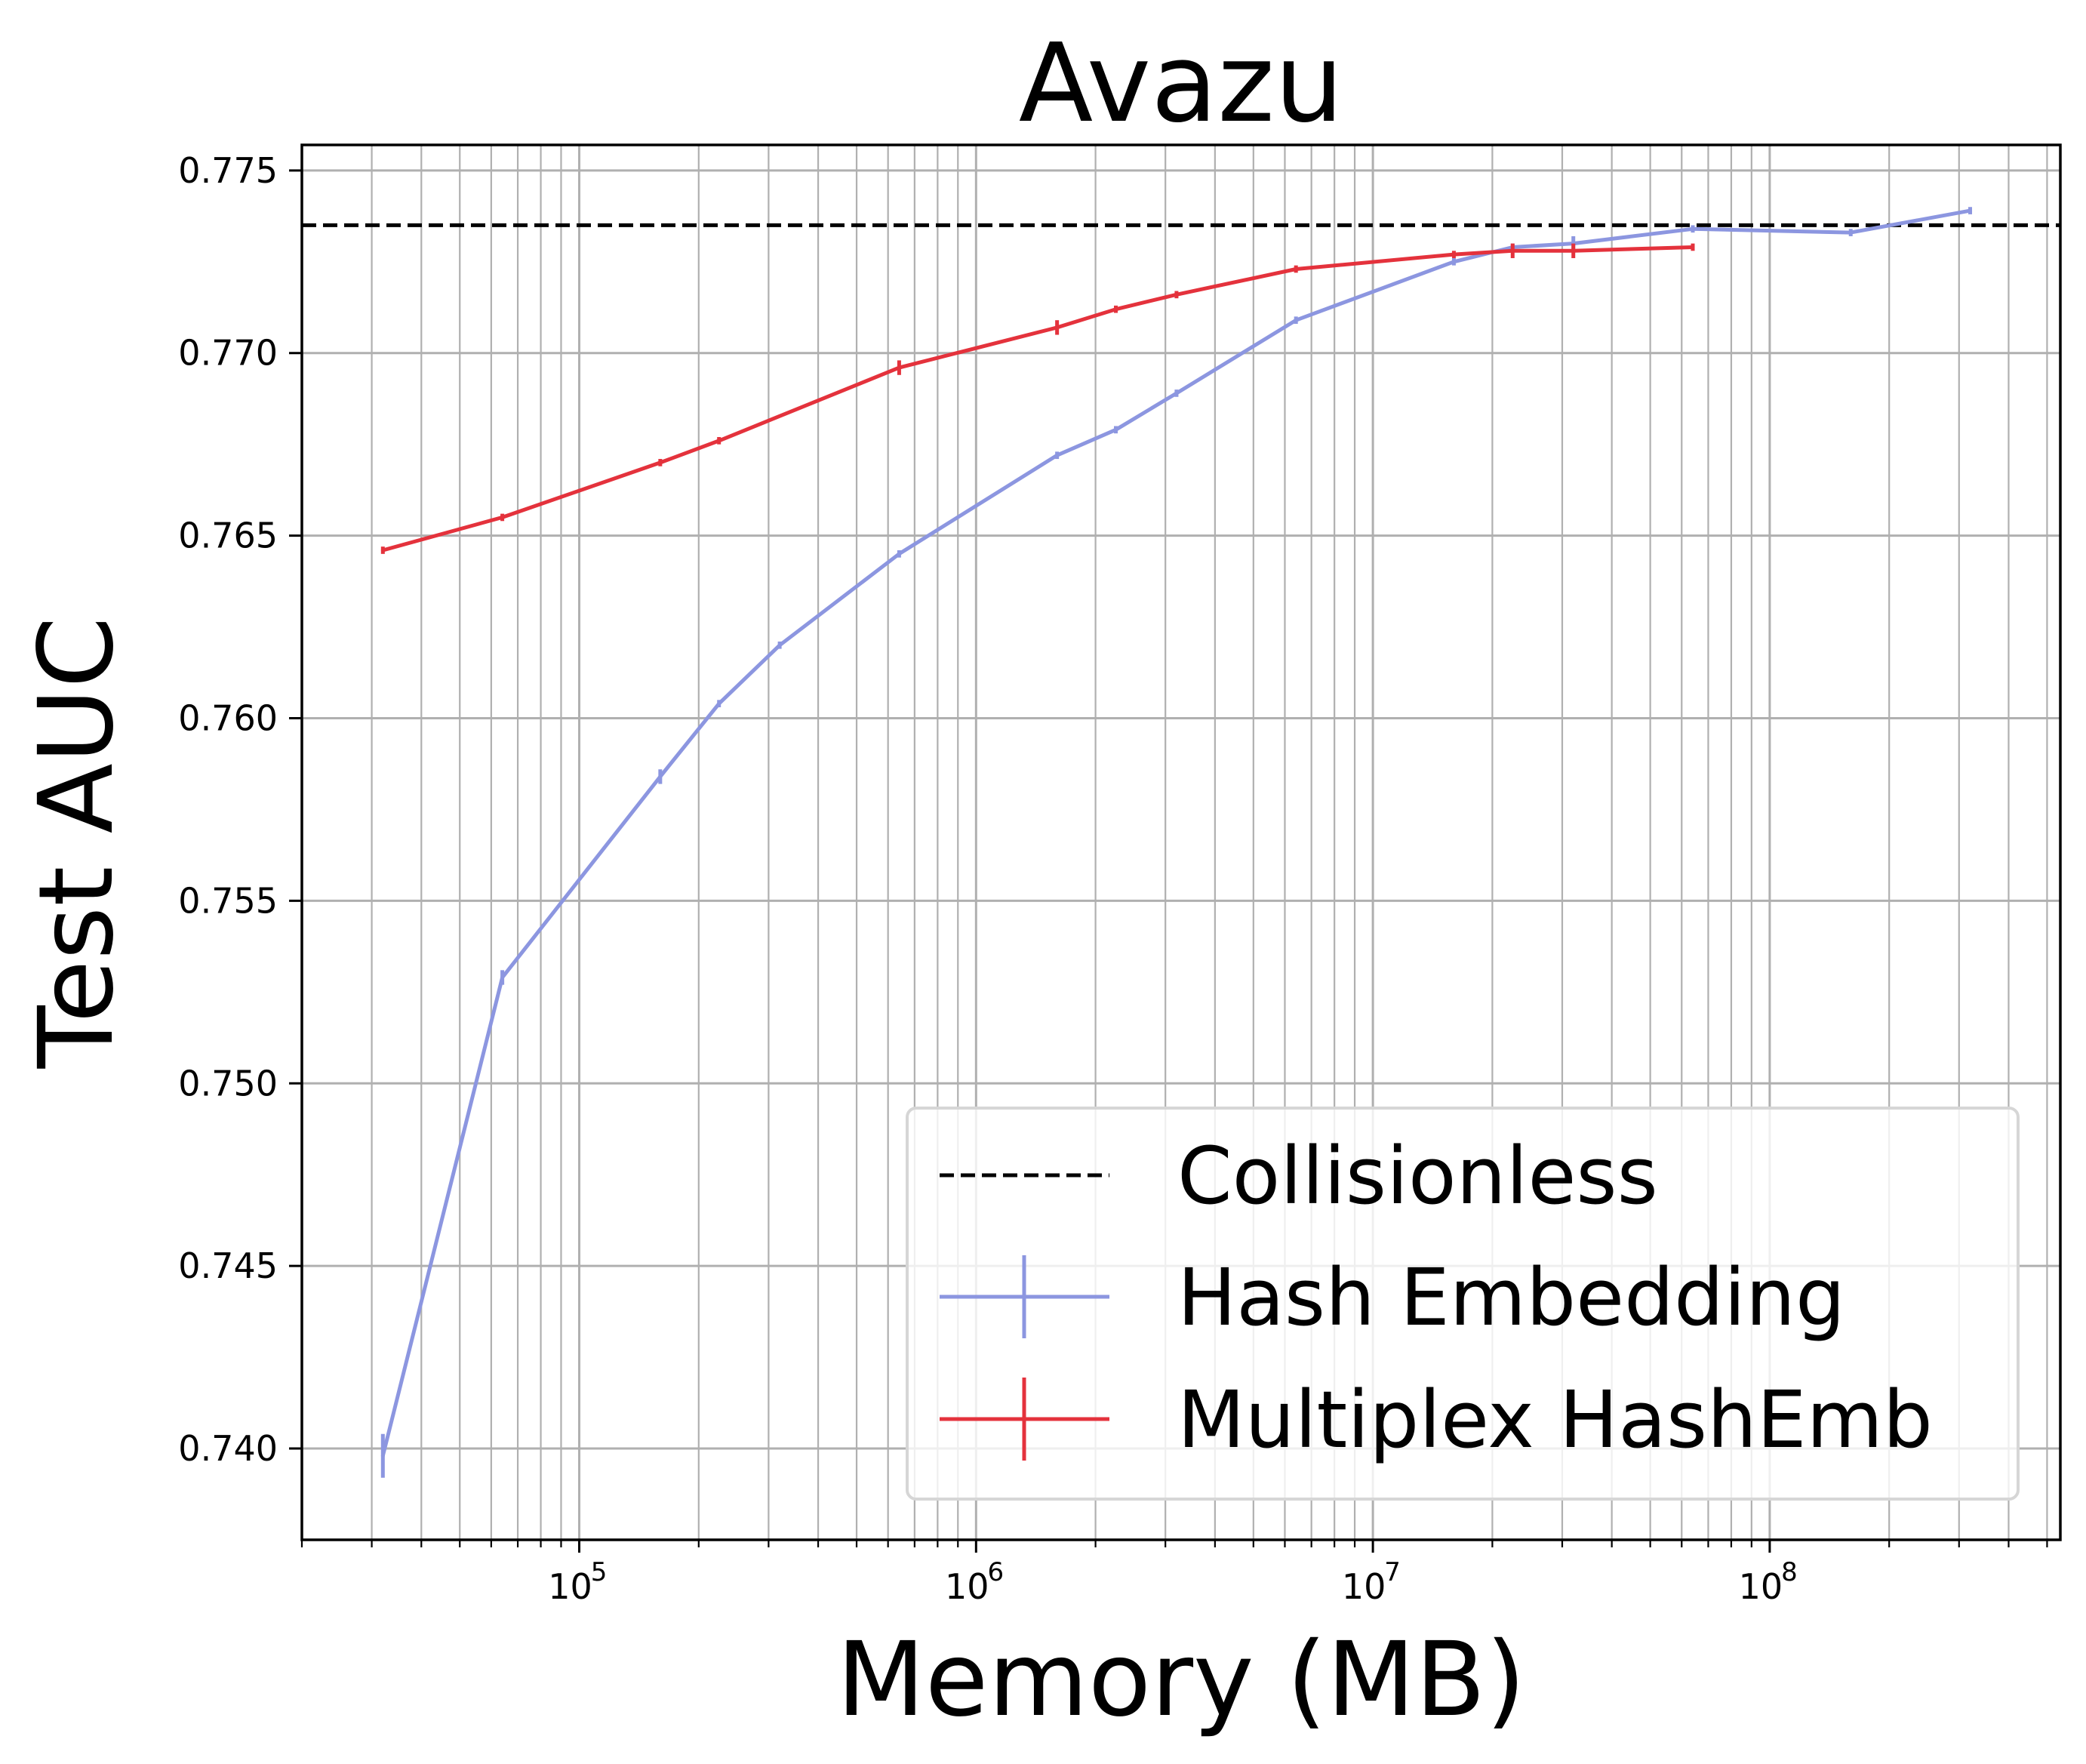 This screenshot has height=1764, width=2086. Describe the element at coordinates (228, 901) in the screenshot. I see `y-tick-label: 0.755` at that location.